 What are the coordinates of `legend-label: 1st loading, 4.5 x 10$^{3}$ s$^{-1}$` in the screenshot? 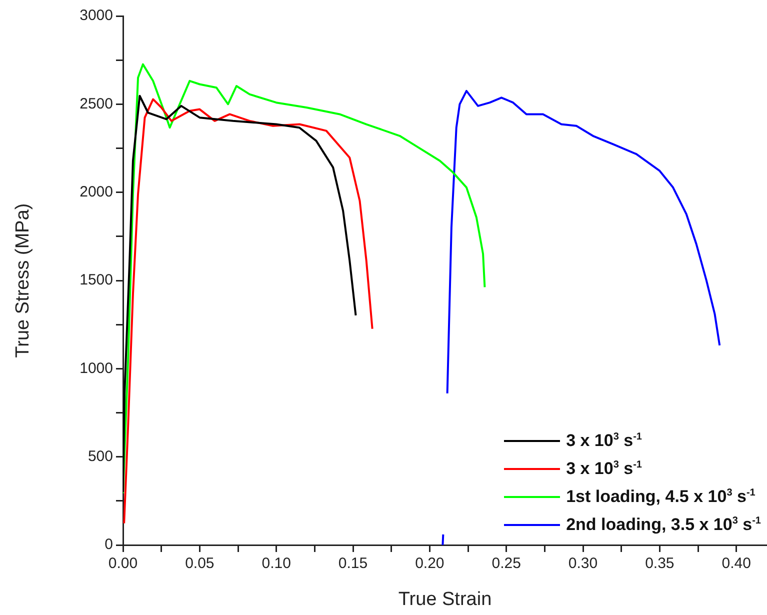 It's located at (661, 497).